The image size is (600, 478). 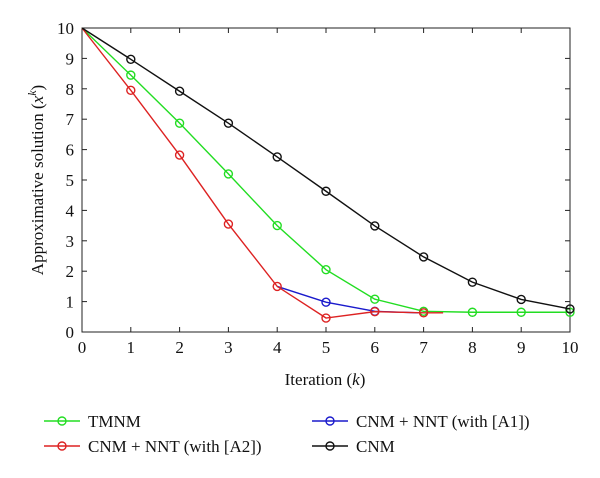 What do you see at coordinates (375, 347) in the screenshot?
I see `x-tick-label: 6` at bounding box center [375, 347].